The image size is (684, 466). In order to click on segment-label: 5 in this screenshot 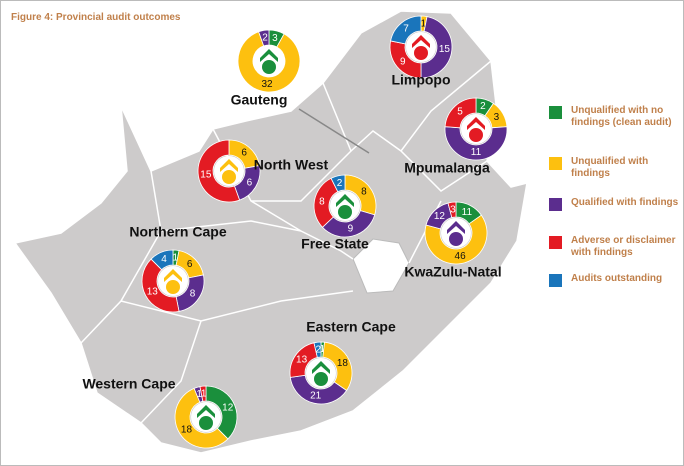, I will do `click(460, 111)`.